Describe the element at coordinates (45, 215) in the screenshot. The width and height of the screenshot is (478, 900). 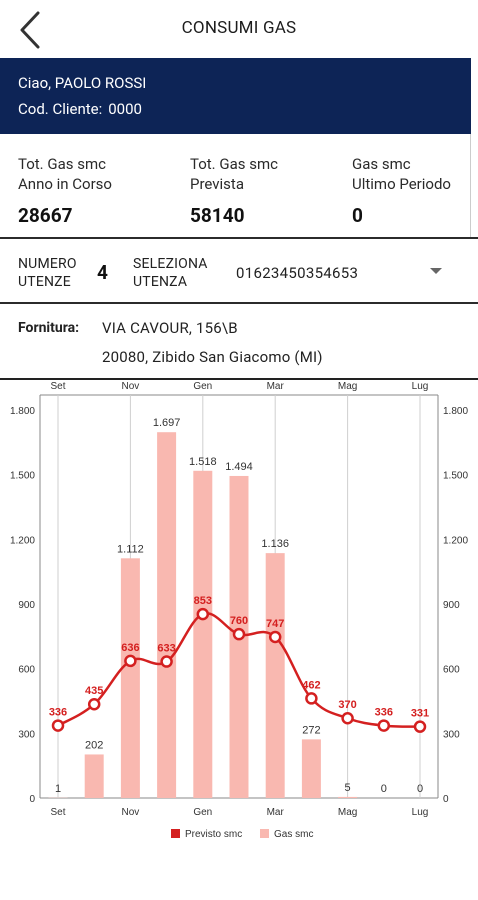
I see `stat-value: 28667` at that location.